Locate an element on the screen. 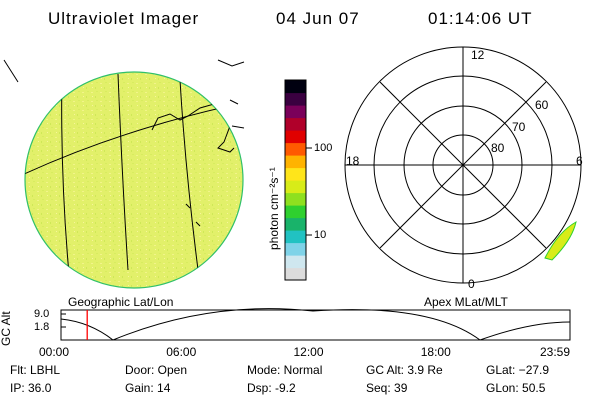  colorbar-tick-100: 100 is located at coordinates (323, 148).